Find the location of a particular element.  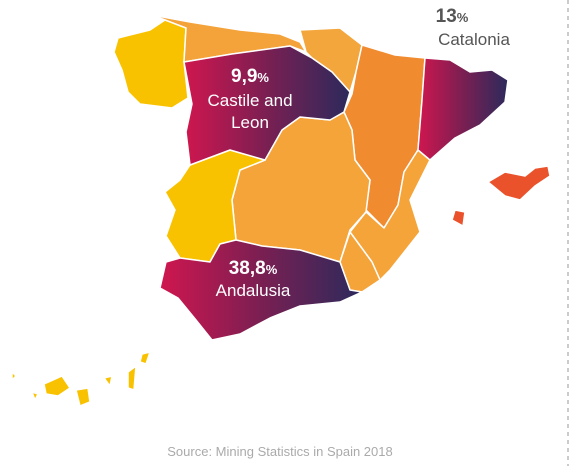

andalusia-value: 38,8% is located at coordinates (253, 268).